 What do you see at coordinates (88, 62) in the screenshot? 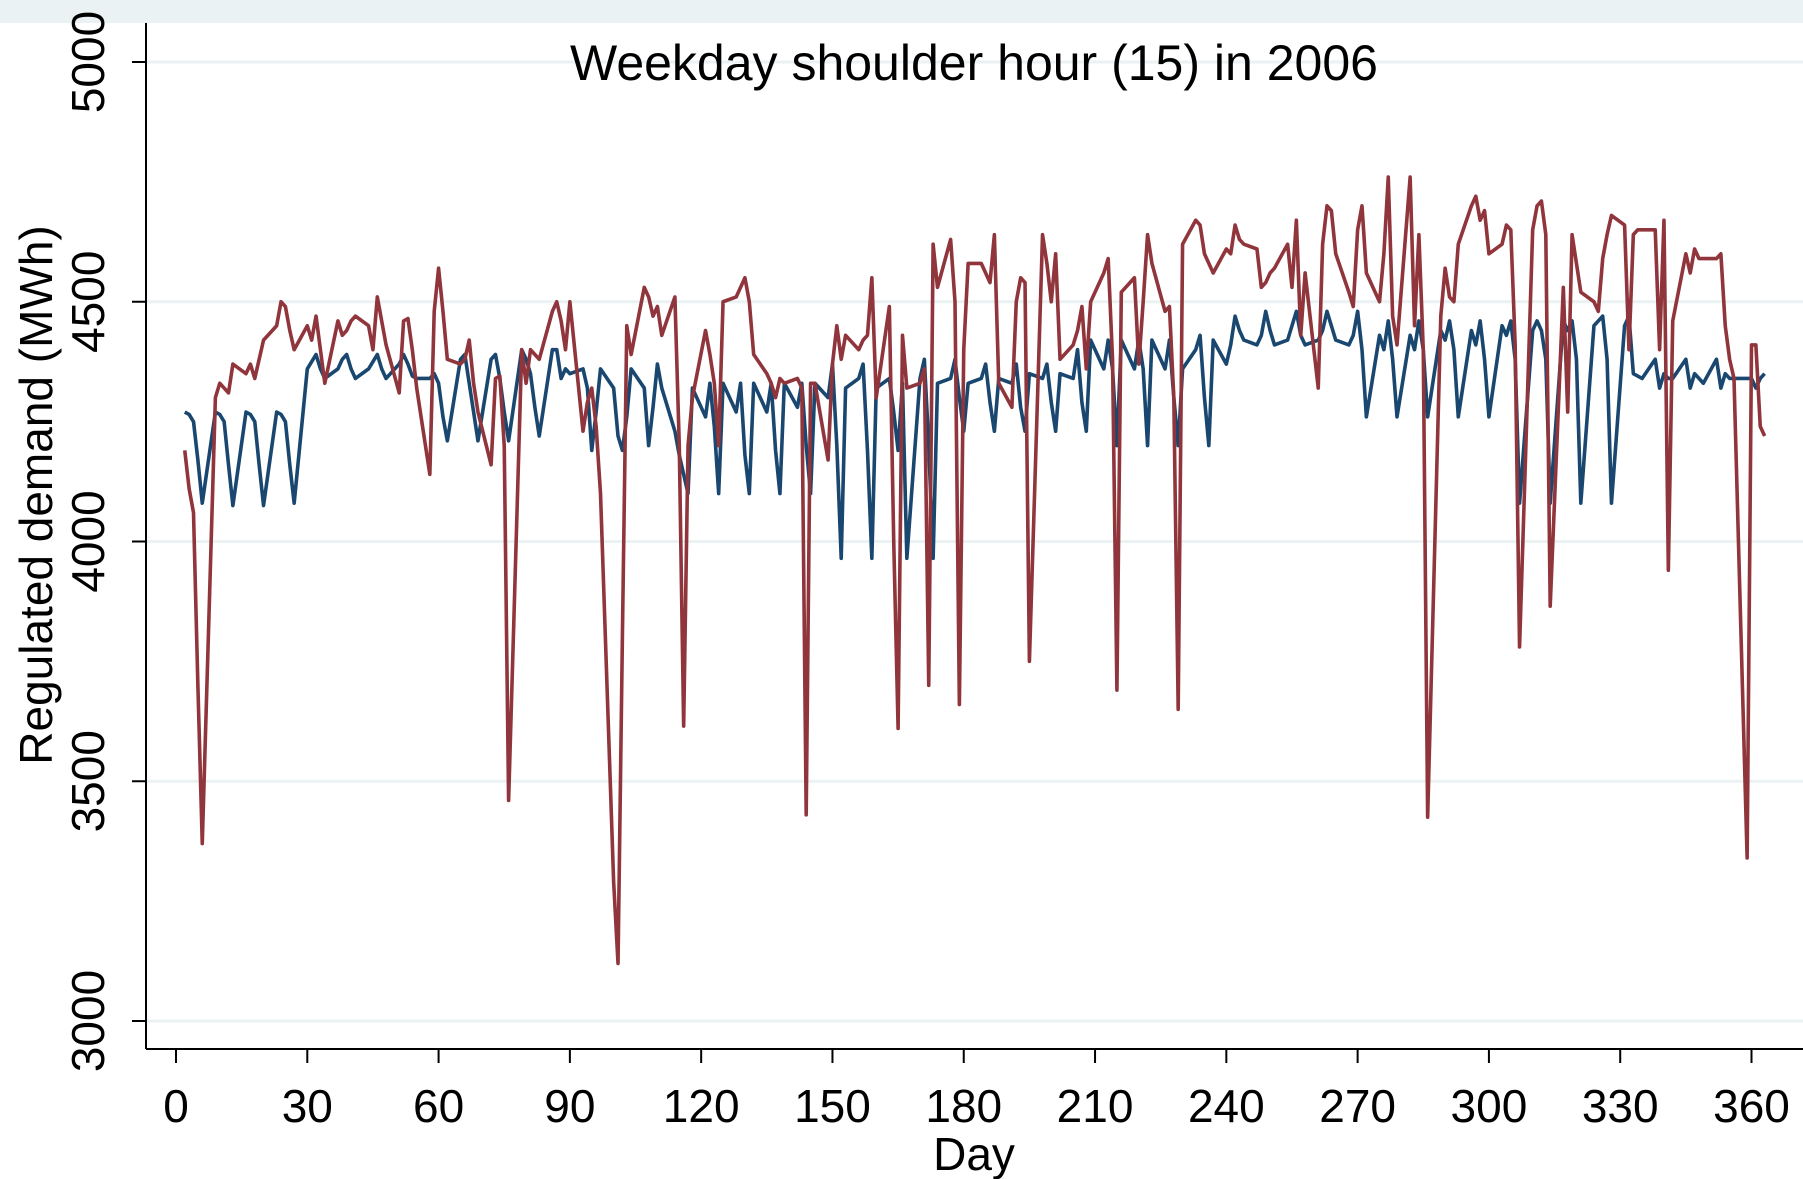
I see `y-tick-label: 5000` at bounding box center [88, 62].